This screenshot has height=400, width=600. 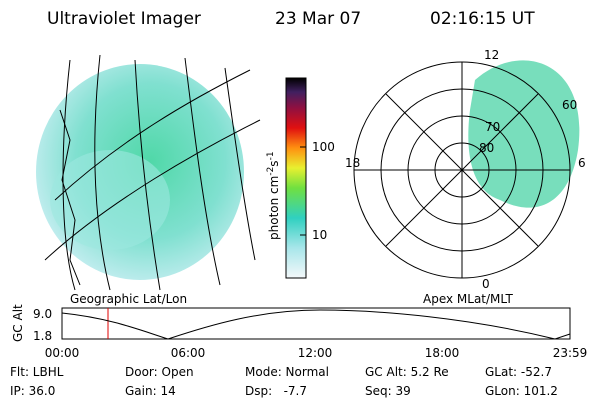 I want to click on strip-title: Apex MLat/MLT, so click(x=468, y=299).